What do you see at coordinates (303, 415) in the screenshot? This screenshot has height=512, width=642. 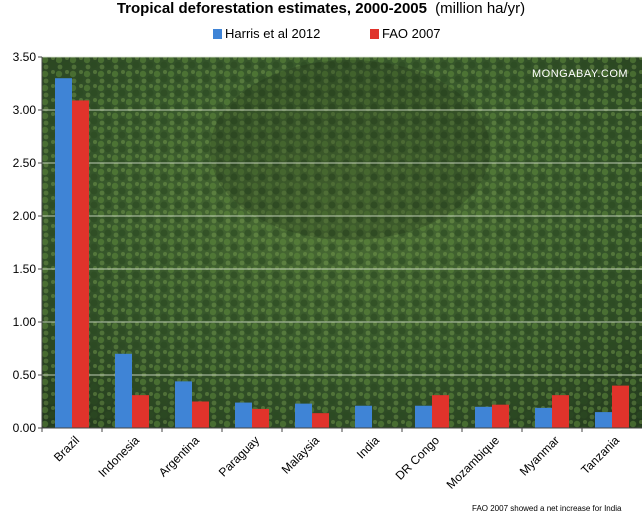 I see `bar-harris-malaysia` at bounding box center [303, 415].